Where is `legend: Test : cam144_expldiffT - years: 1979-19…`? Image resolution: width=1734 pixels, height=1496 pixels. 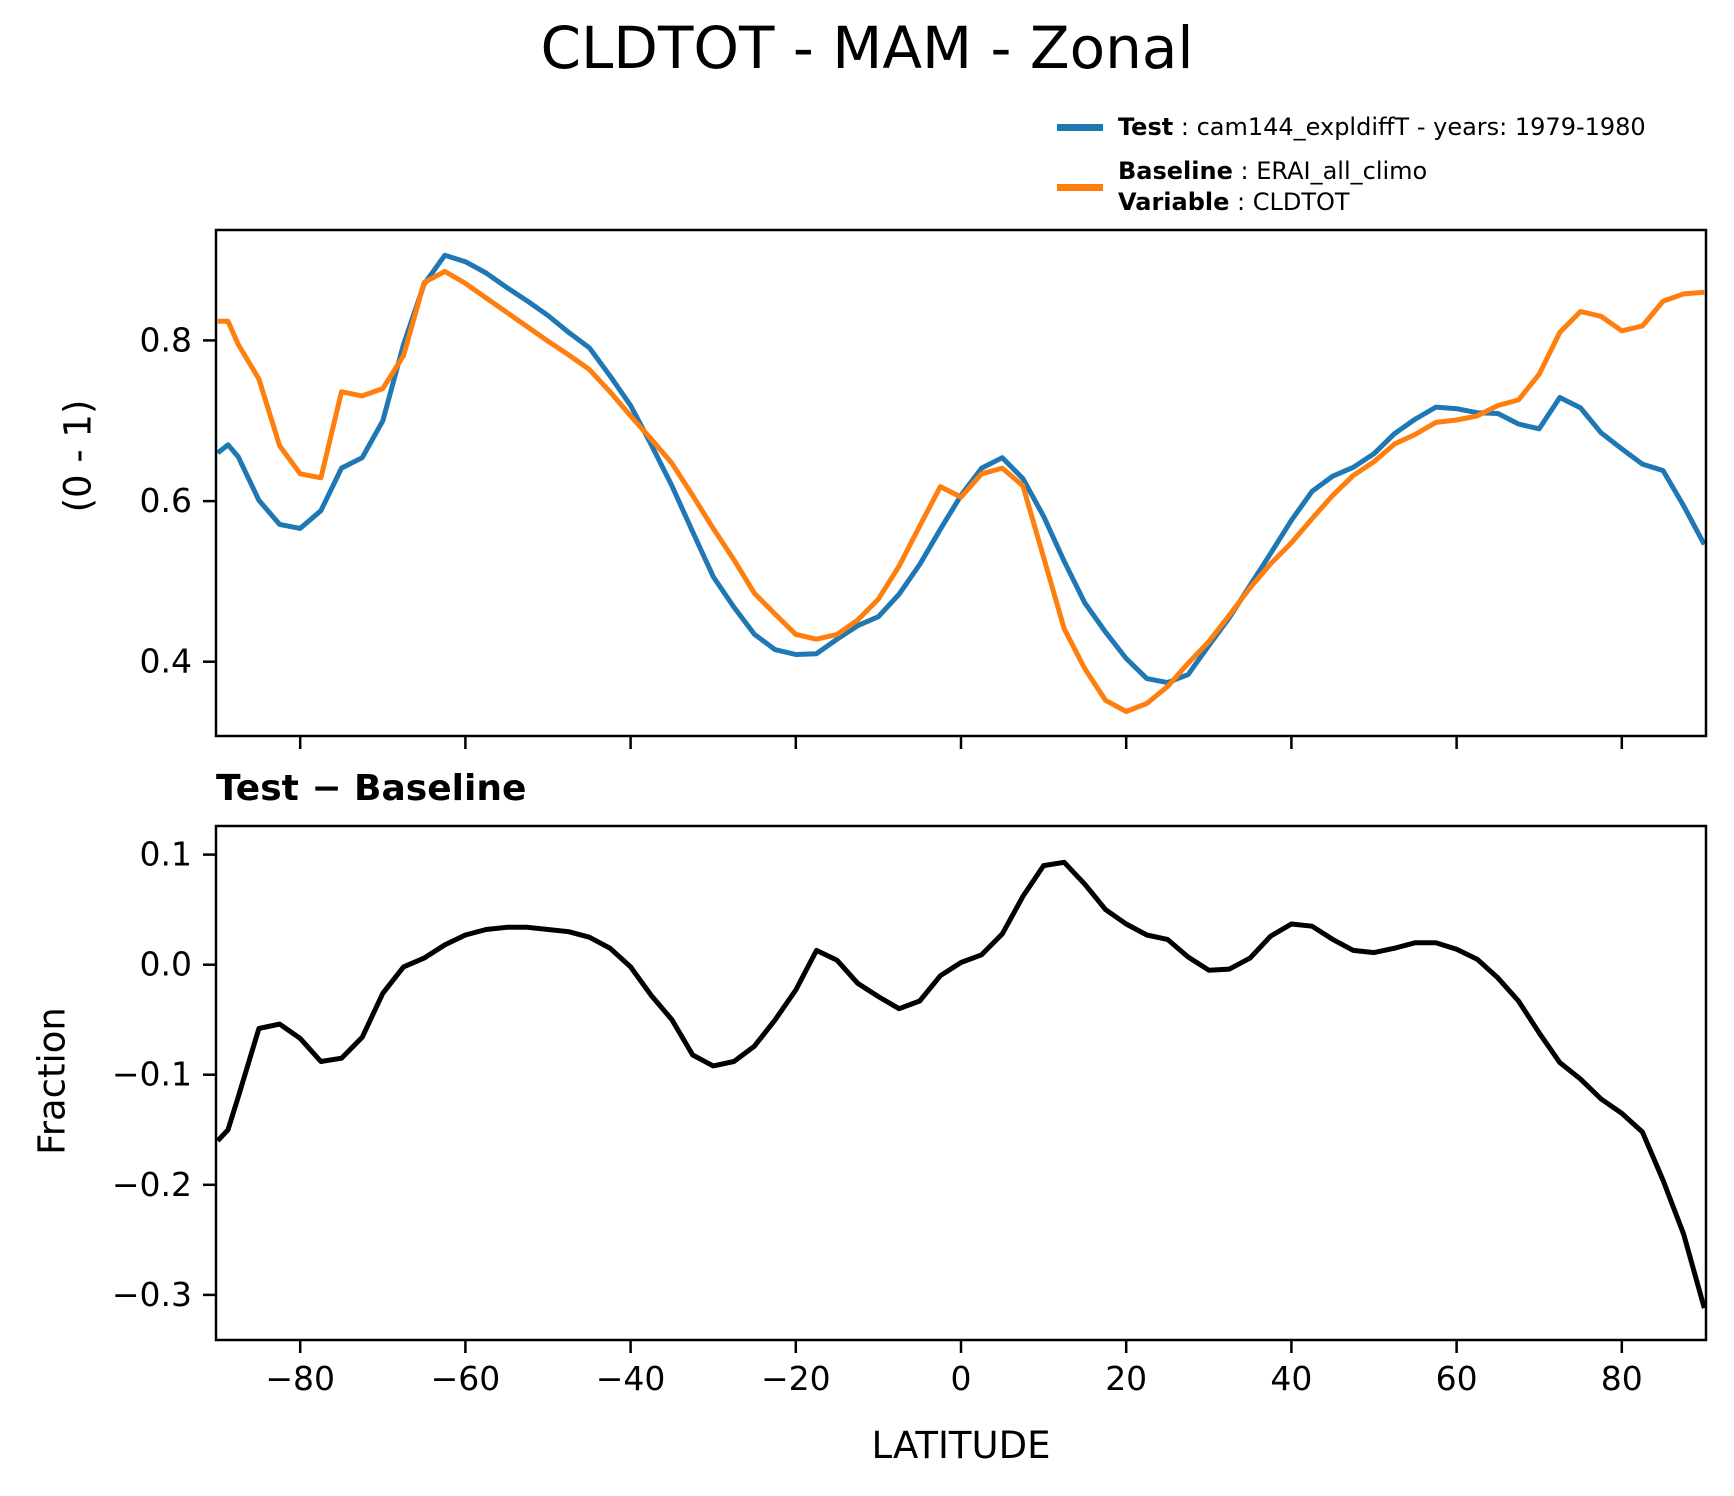
legend: Test : cam144_expldiffT - years: 1979-19… is located at coordinates (1351, 165).